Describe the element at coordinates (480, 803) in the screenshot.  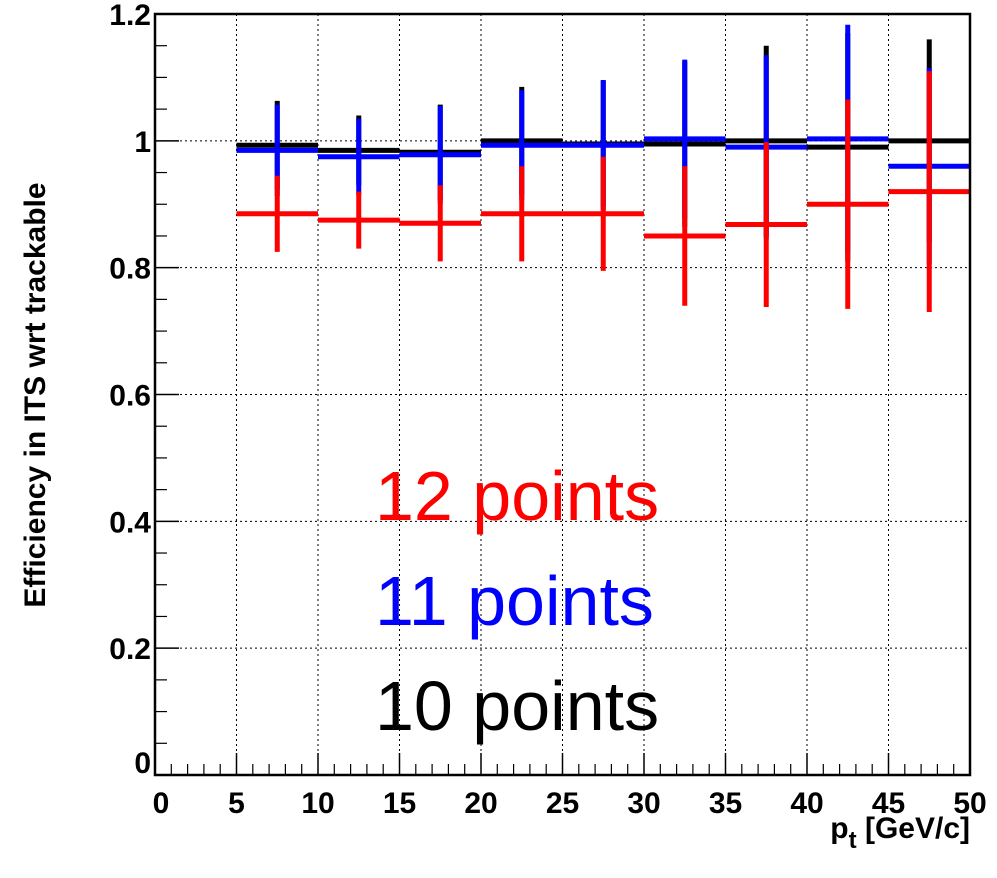
I see `x-tick-label: 20` at that location.